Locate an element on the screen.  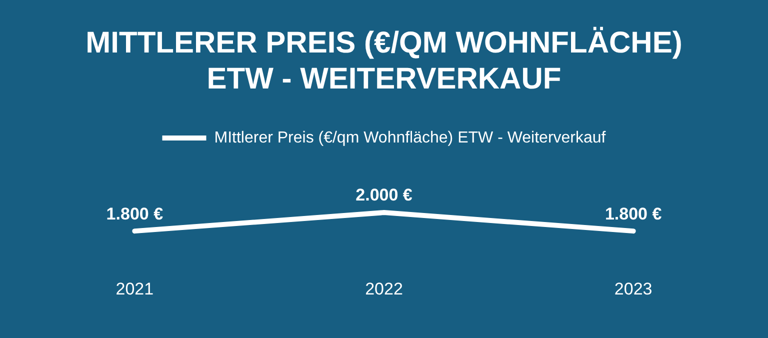
legend-label: MIttlerer Preis (€/qm Wohnfläche) ETW - Weiterverkauf is located at coordinates (410, 137).